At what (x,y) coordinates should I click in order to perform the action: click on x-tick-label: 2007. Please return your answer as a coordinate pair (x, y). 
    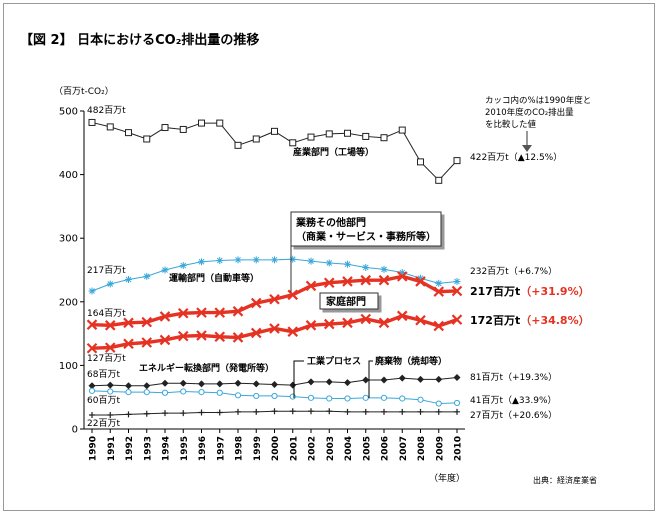
    Looking at the image, I should click on (404, 448).